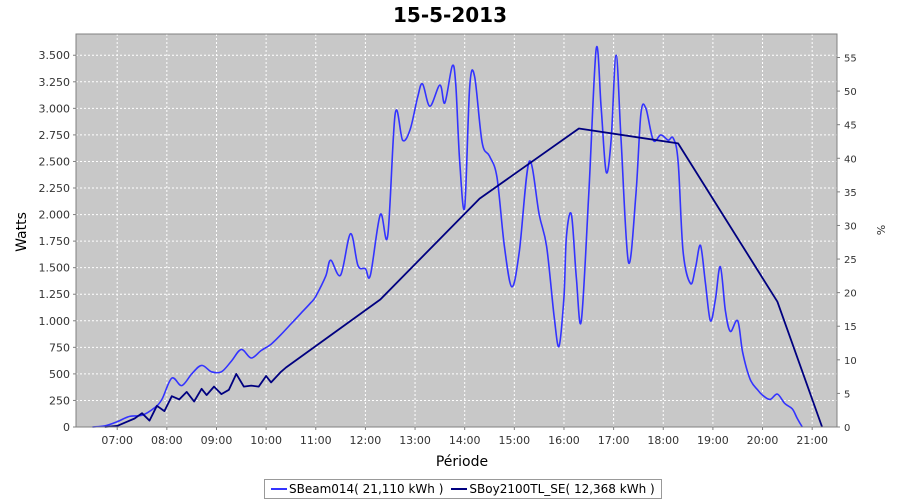  Describe the element at coordinates (59, 400) in the screenshot. I see `y-tick-label: 250` at that location.